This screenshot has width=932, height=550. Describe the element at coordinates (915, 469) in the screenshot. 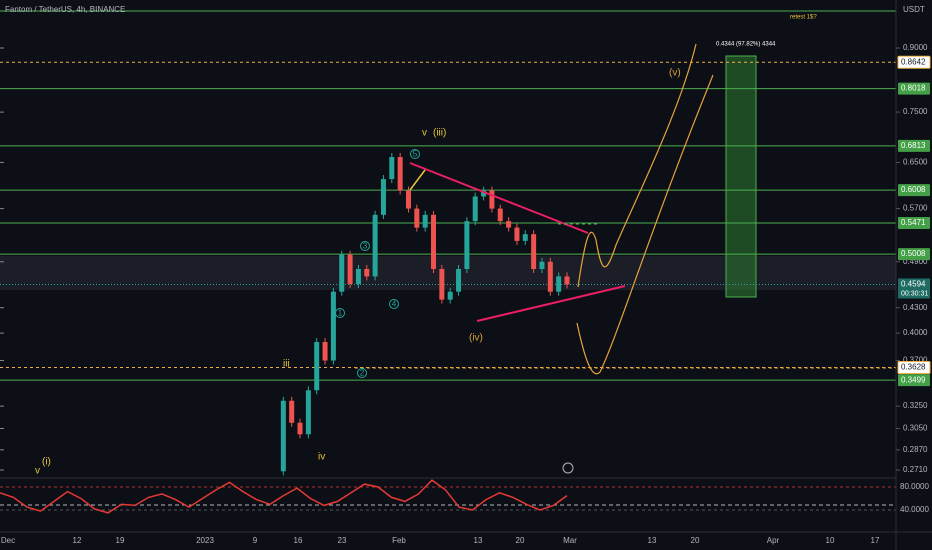

I see `price-tick-label: 0.2710` at that location.